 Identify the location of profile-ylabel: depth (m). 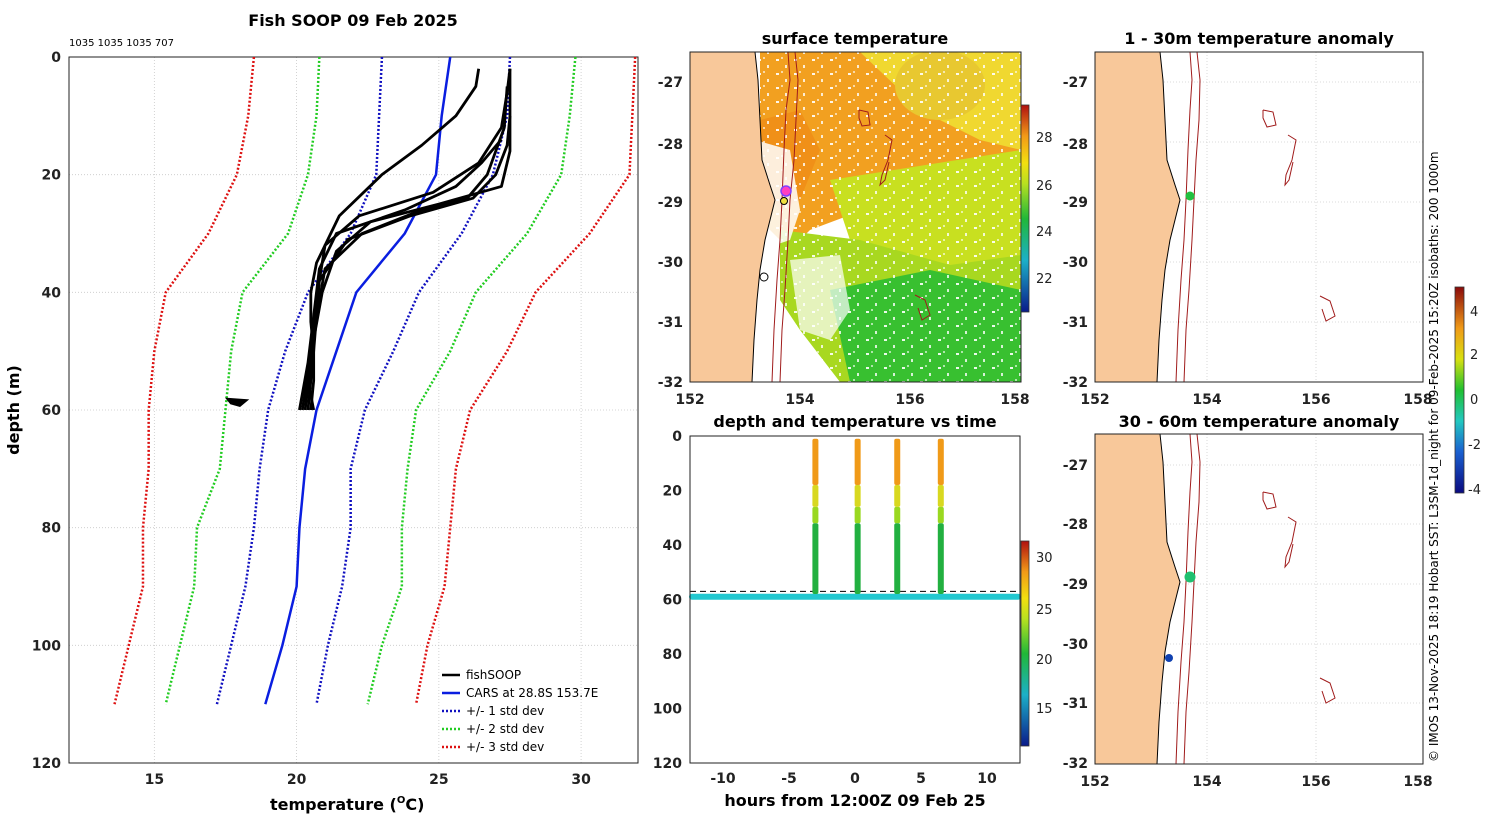
(13, 410).